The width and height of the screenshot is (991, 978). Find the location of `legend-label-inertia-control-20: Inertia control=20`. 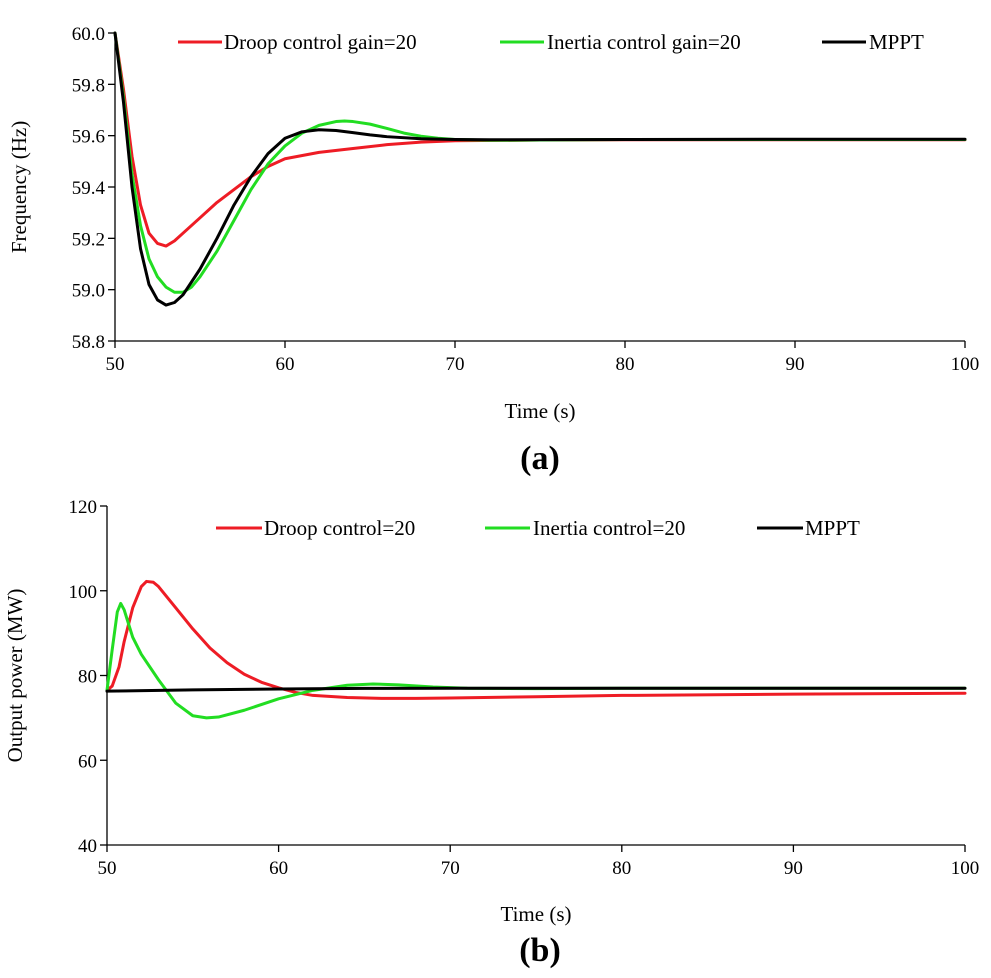

legend-label-inertia-control-20: Inertia control=20 is located at coordinates (609, 528).